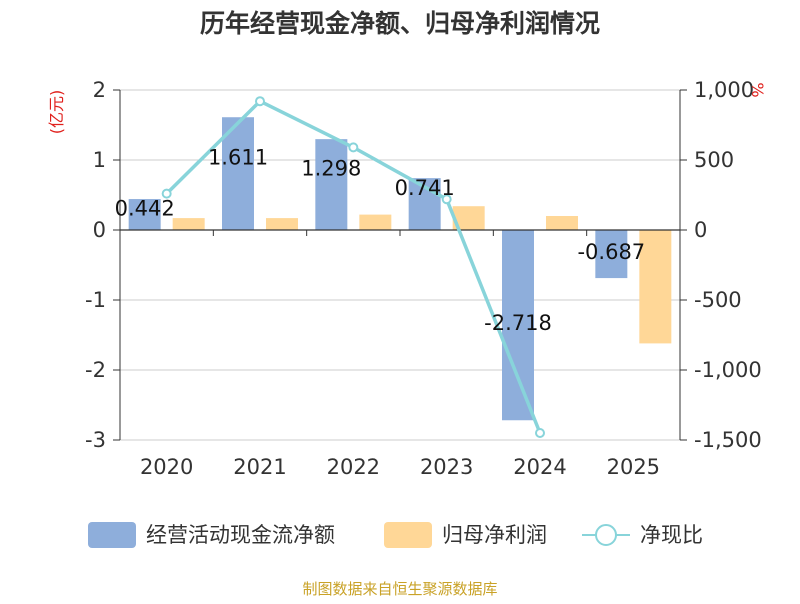 The width and height of the screenshot is (800, 604). What do you see at coordinates (539, 467) in the screenshot?
I see `x-axis-tick-label: 2024` at bounding box center [539, 467].